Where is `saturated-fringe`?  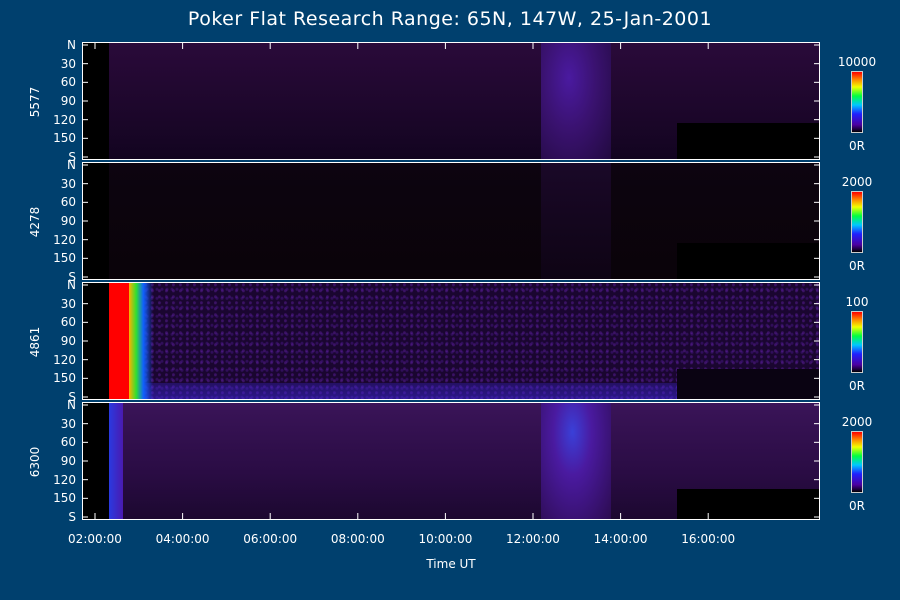 saturated-fringe is located at coordinates (141, 341).